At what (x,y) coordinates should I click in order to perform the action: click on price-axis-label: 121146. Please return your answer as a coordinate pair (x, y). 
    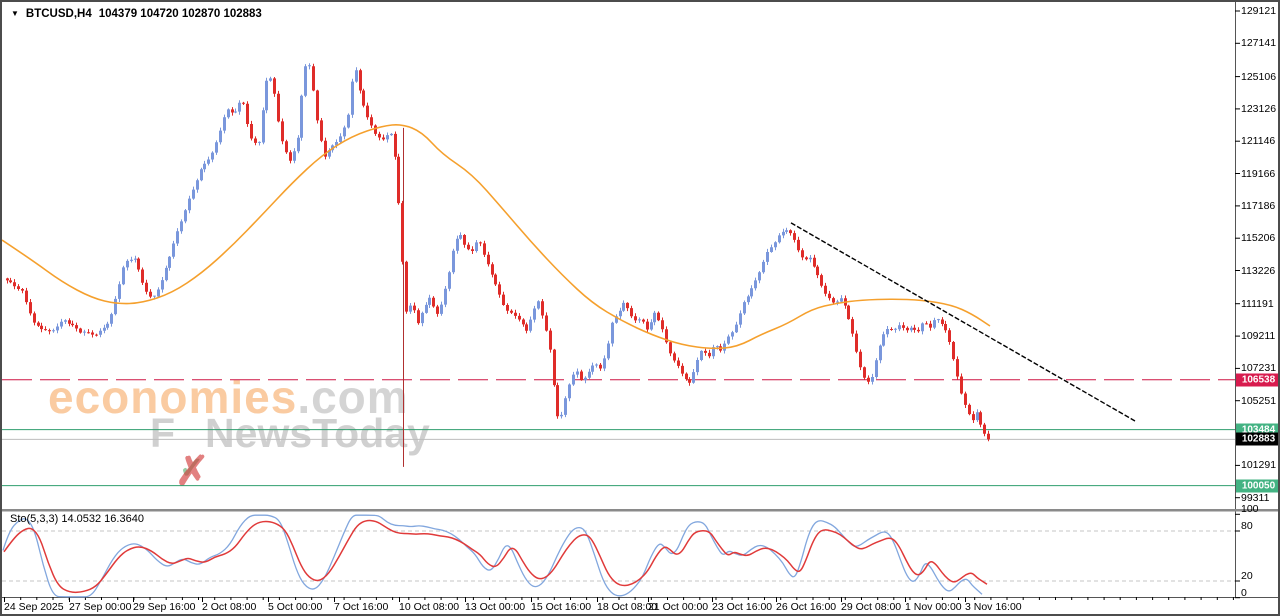
    Looking at the image, I should click on (1258, 141).